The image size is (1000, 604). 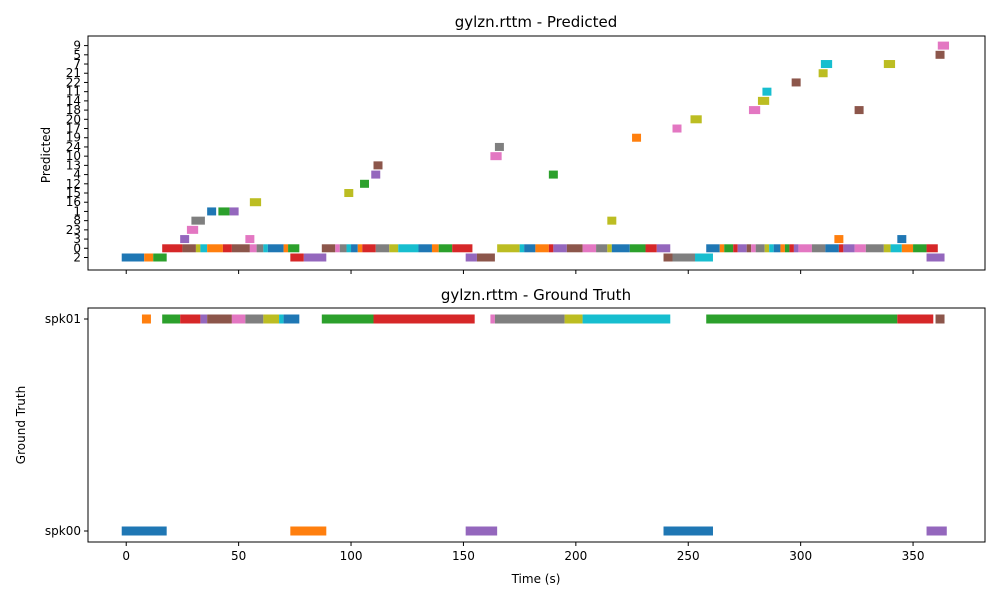 I want to click on ground-truth-y-tick-label: spk01, so click(x=63, y=319).